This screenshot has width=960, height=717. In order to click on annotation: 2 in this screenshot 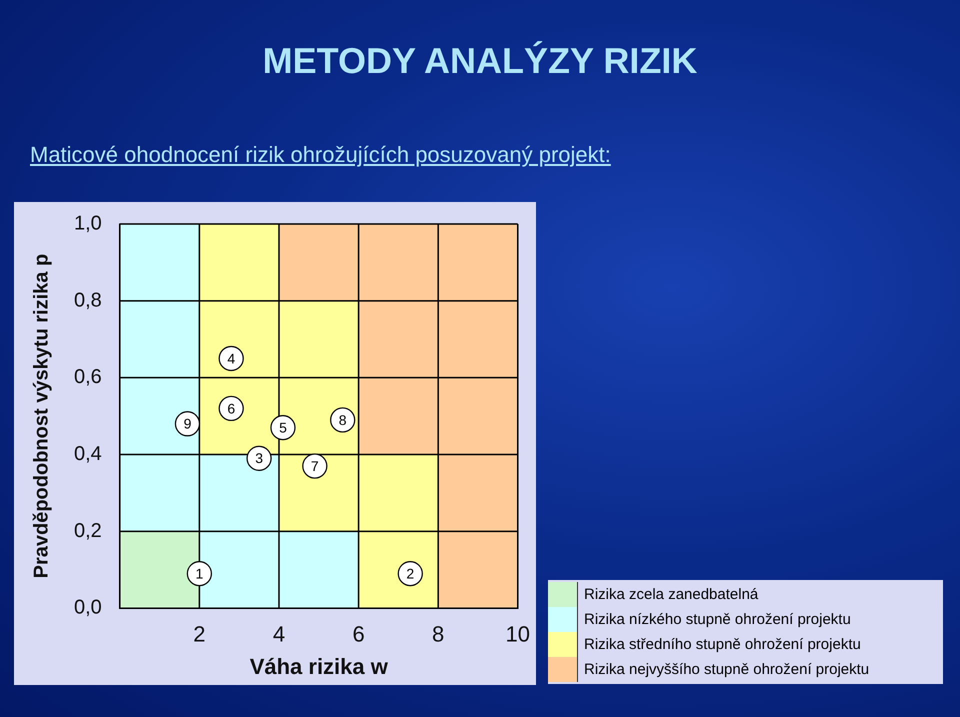, I will do `click(410, 573)`.